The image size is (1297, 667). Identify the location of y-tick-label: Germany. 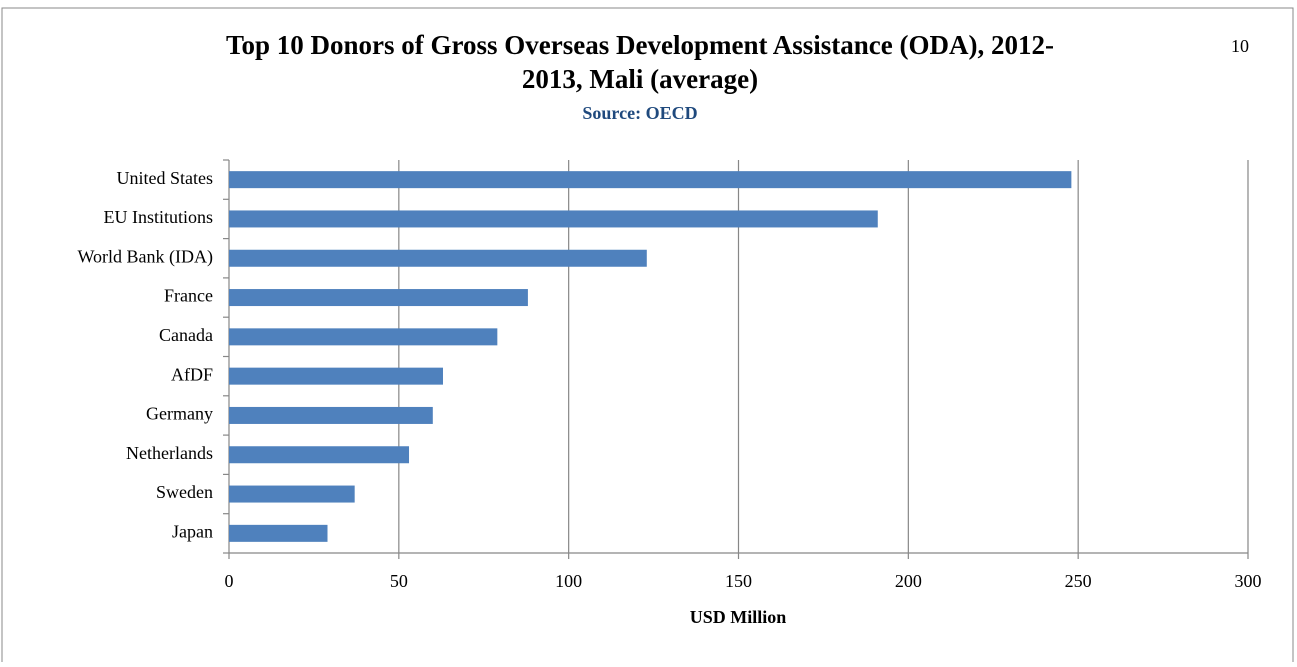
(179, 414).